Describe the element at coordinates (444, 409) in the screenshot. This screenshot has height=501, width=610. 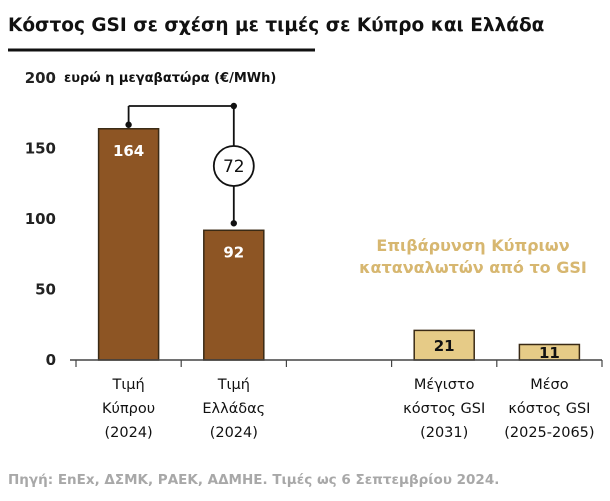
I see `x-label-3-line-1: κόστος GSI` at that location.